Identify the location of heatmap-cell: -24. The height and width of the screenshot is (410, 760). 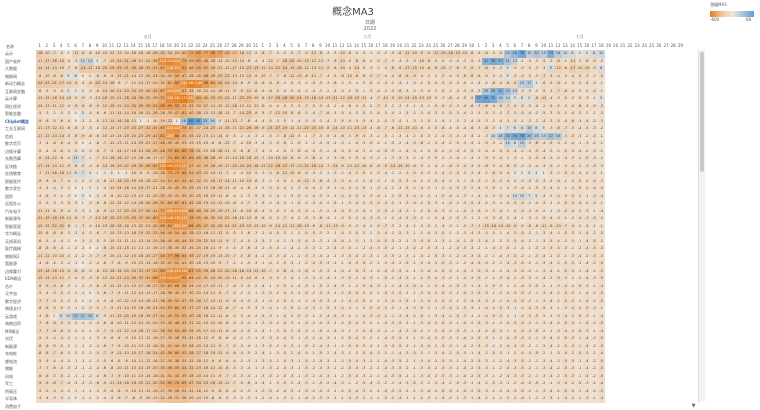
(299, 99).